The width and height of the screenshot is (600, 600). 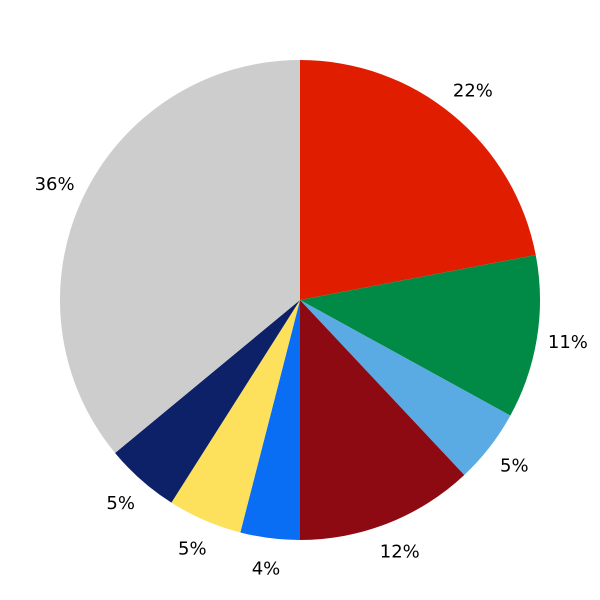 I want to click on percent-label-gray: 36%, so click(x=55, y=184).